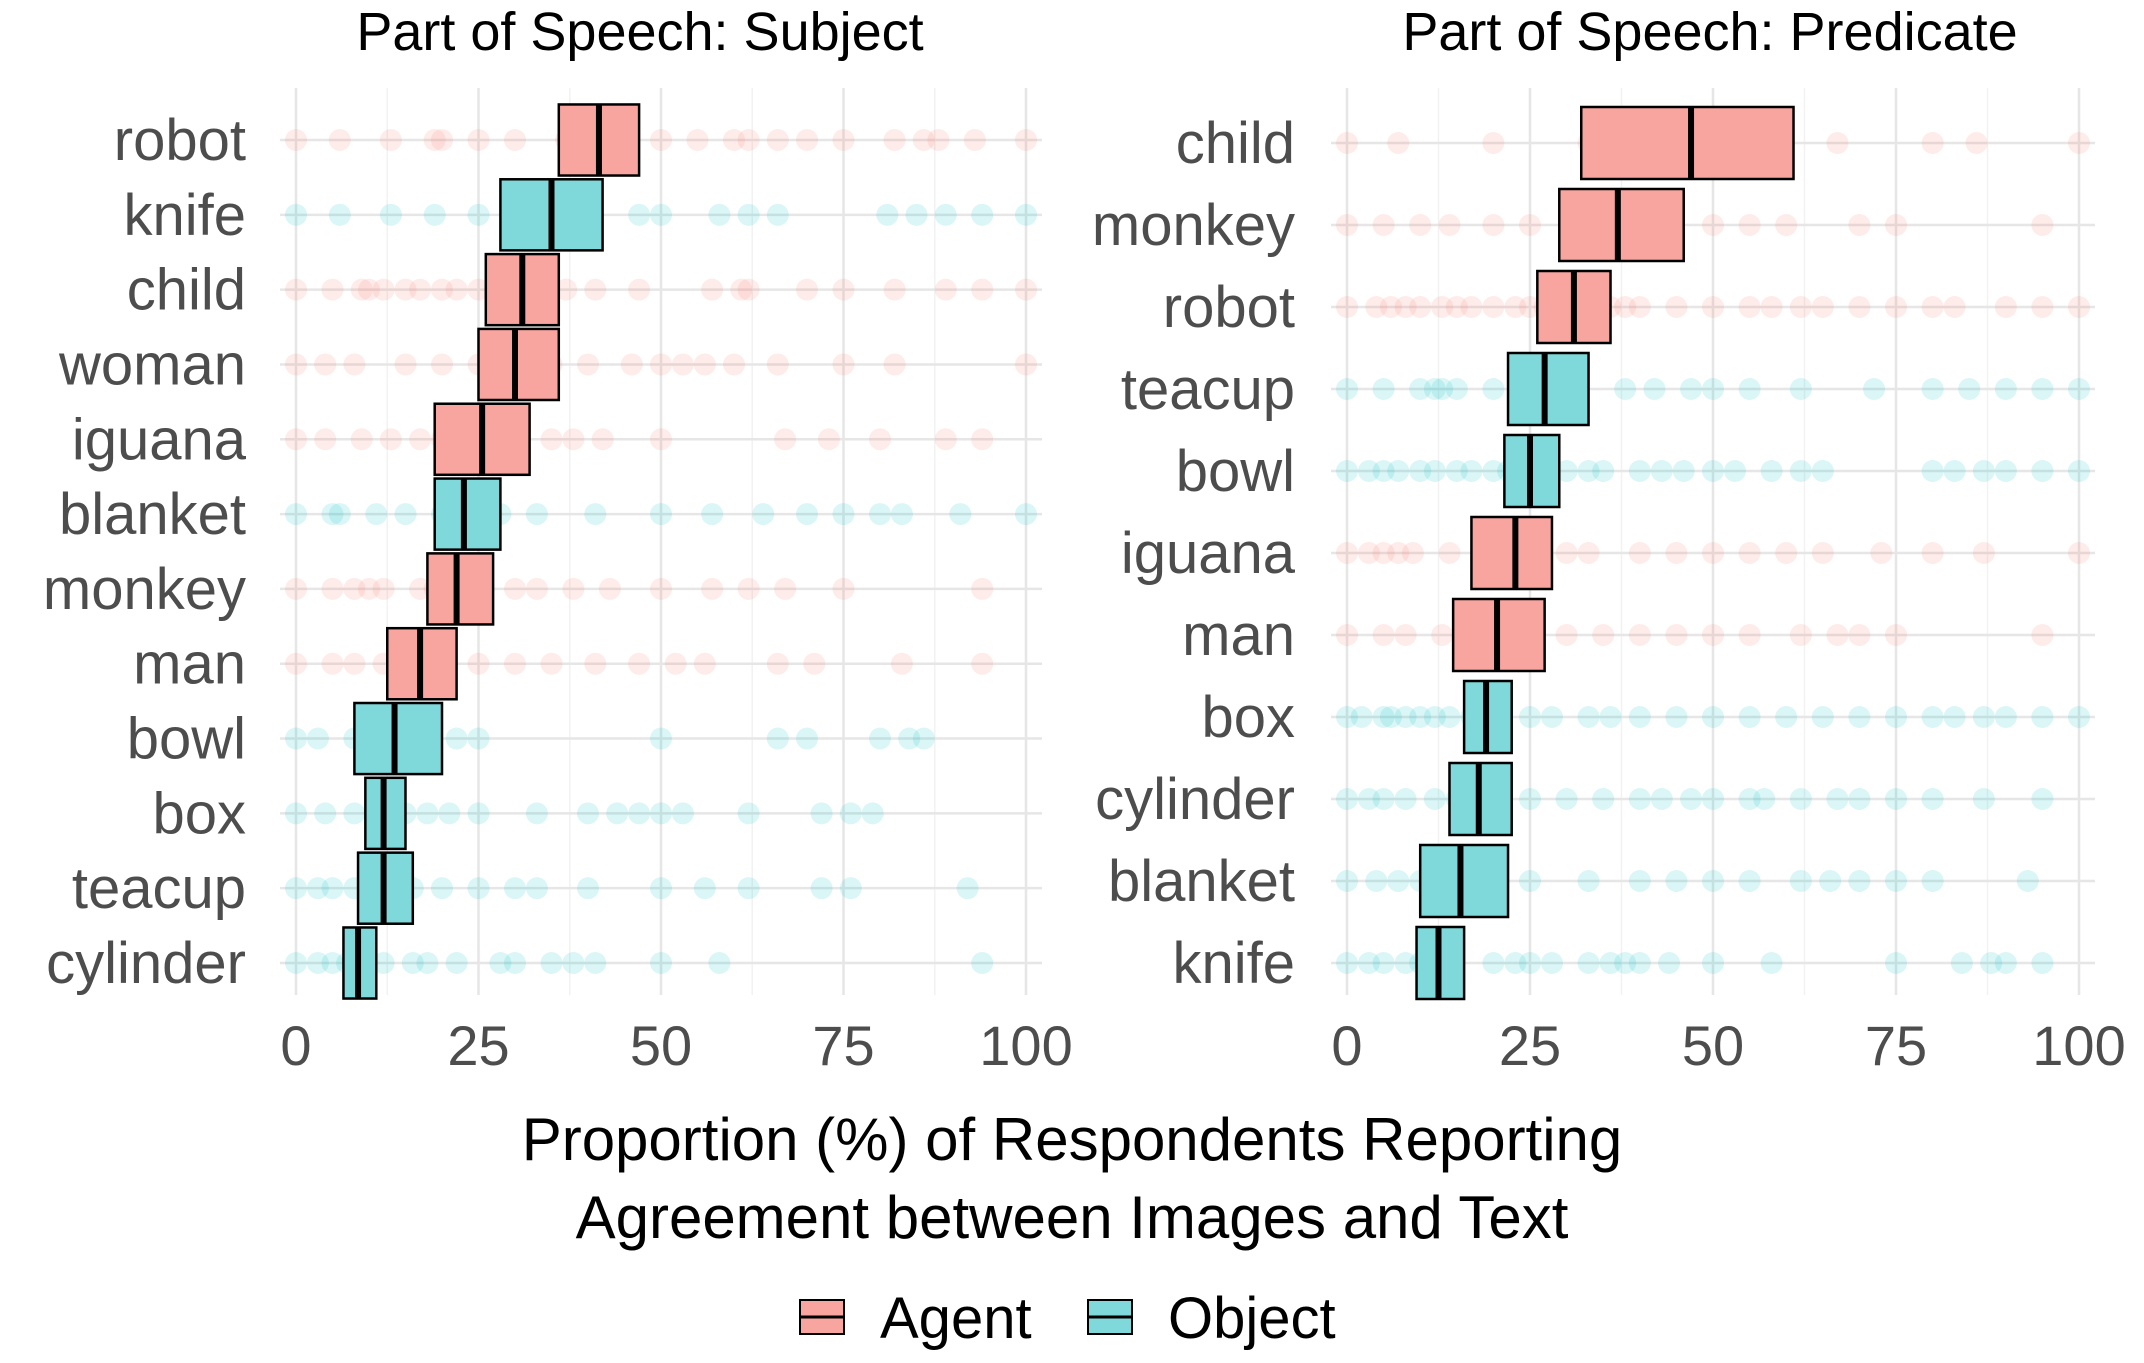 This screenshot has width=2144, height=1363. Describe the element at coordinates (1195, 799) in the screenshot. I see `y-tick-label-cylinder: cylinder` at that location.